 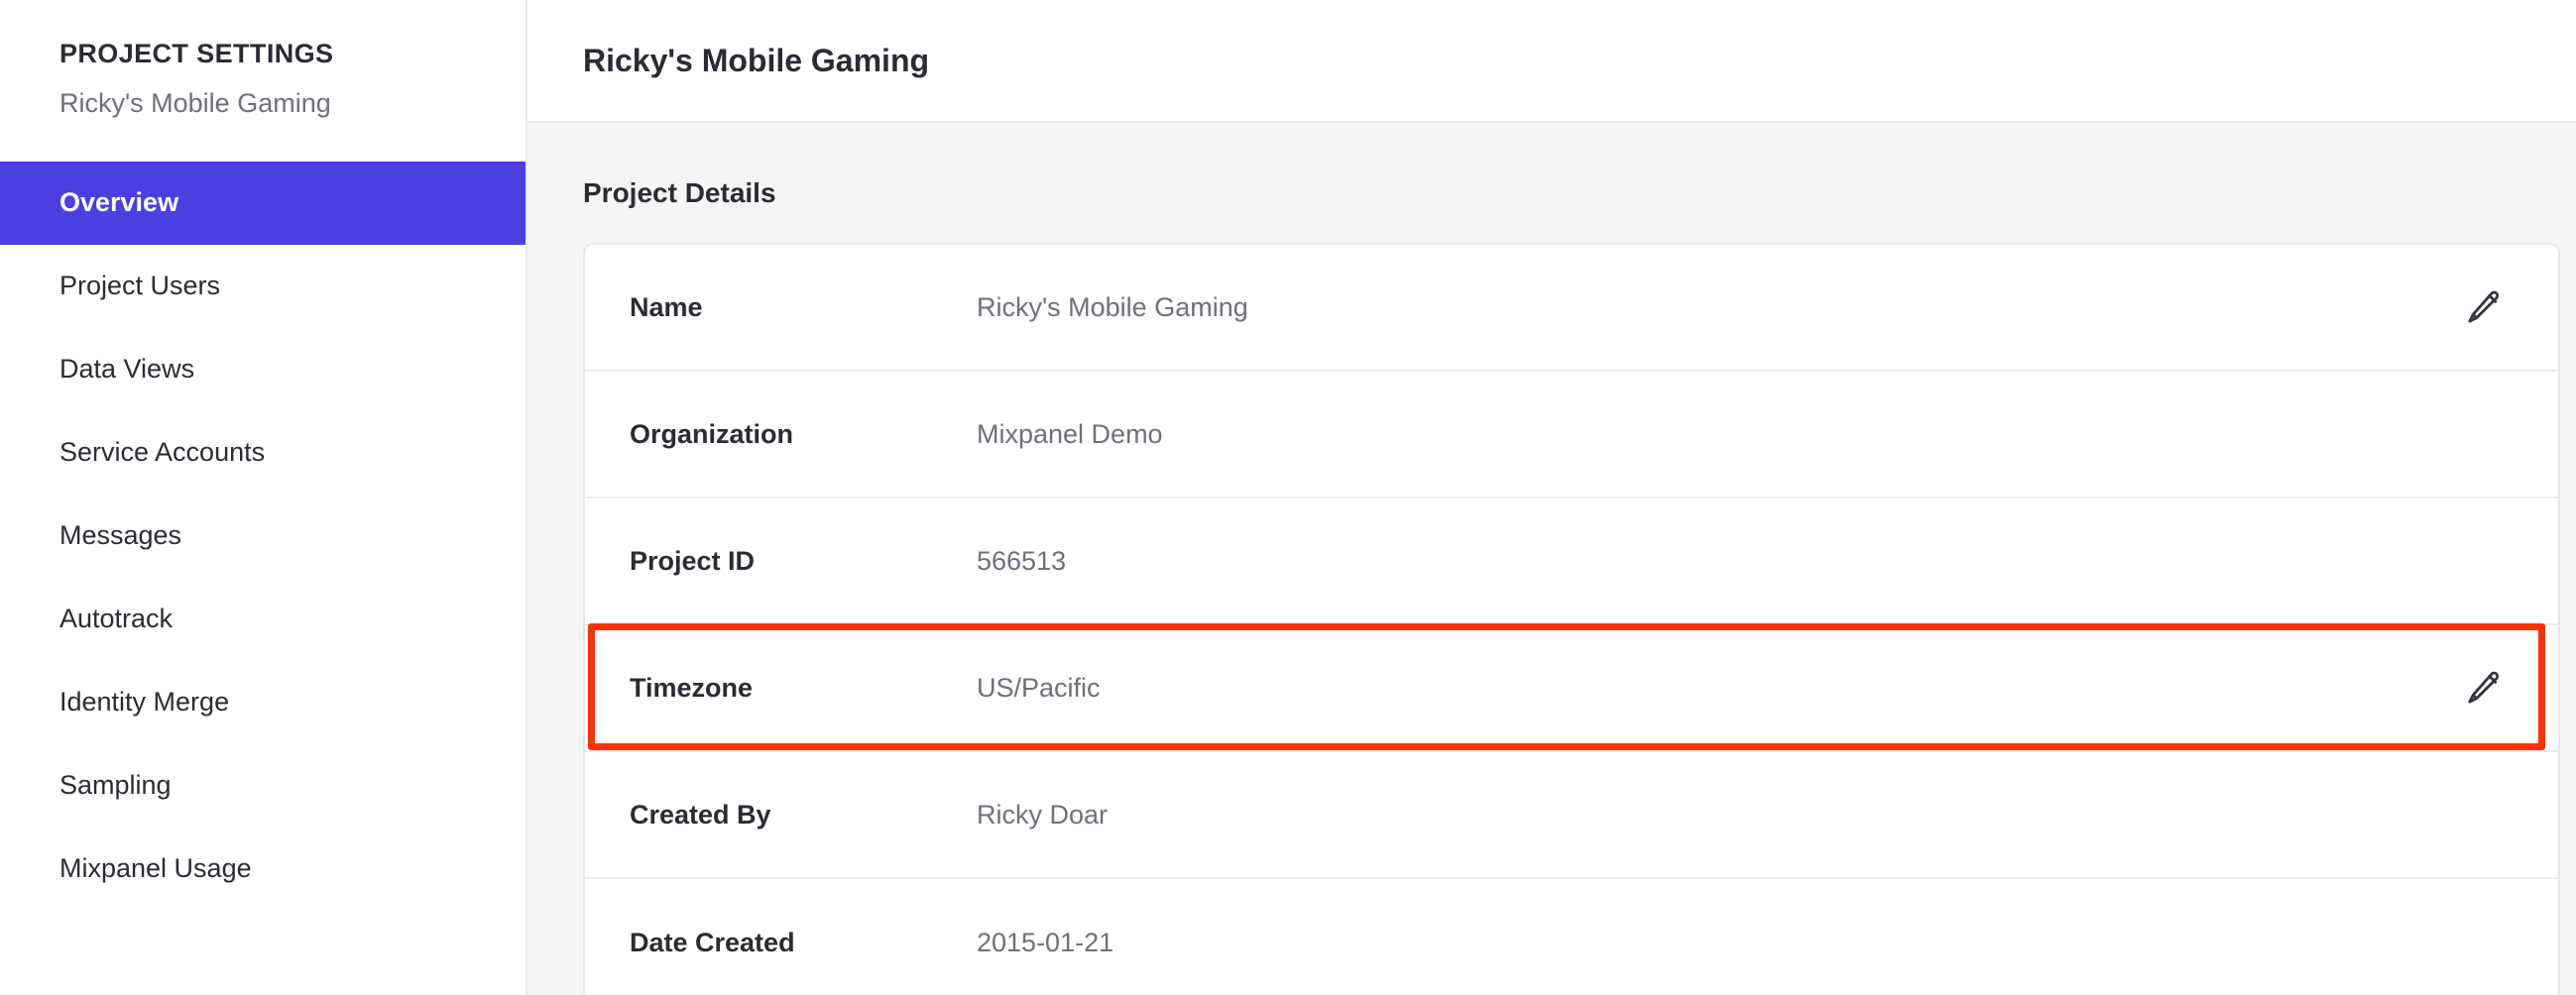 I want to click on page-title: Ricky's Mobile Gaming, so click(x=756, y=60).